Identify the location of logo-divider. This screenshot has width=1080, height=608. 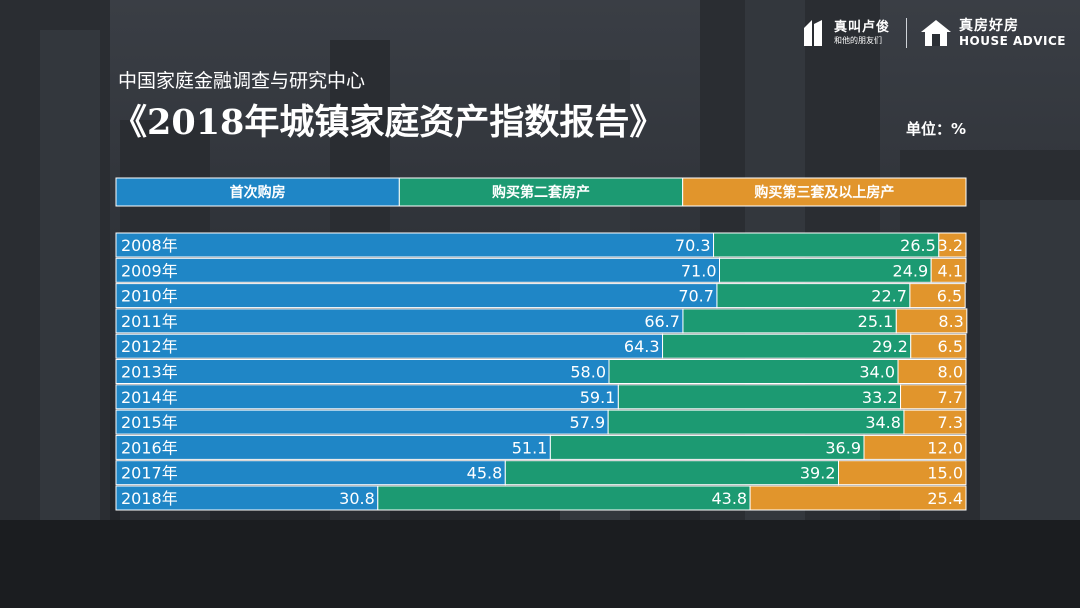
(906, 33).